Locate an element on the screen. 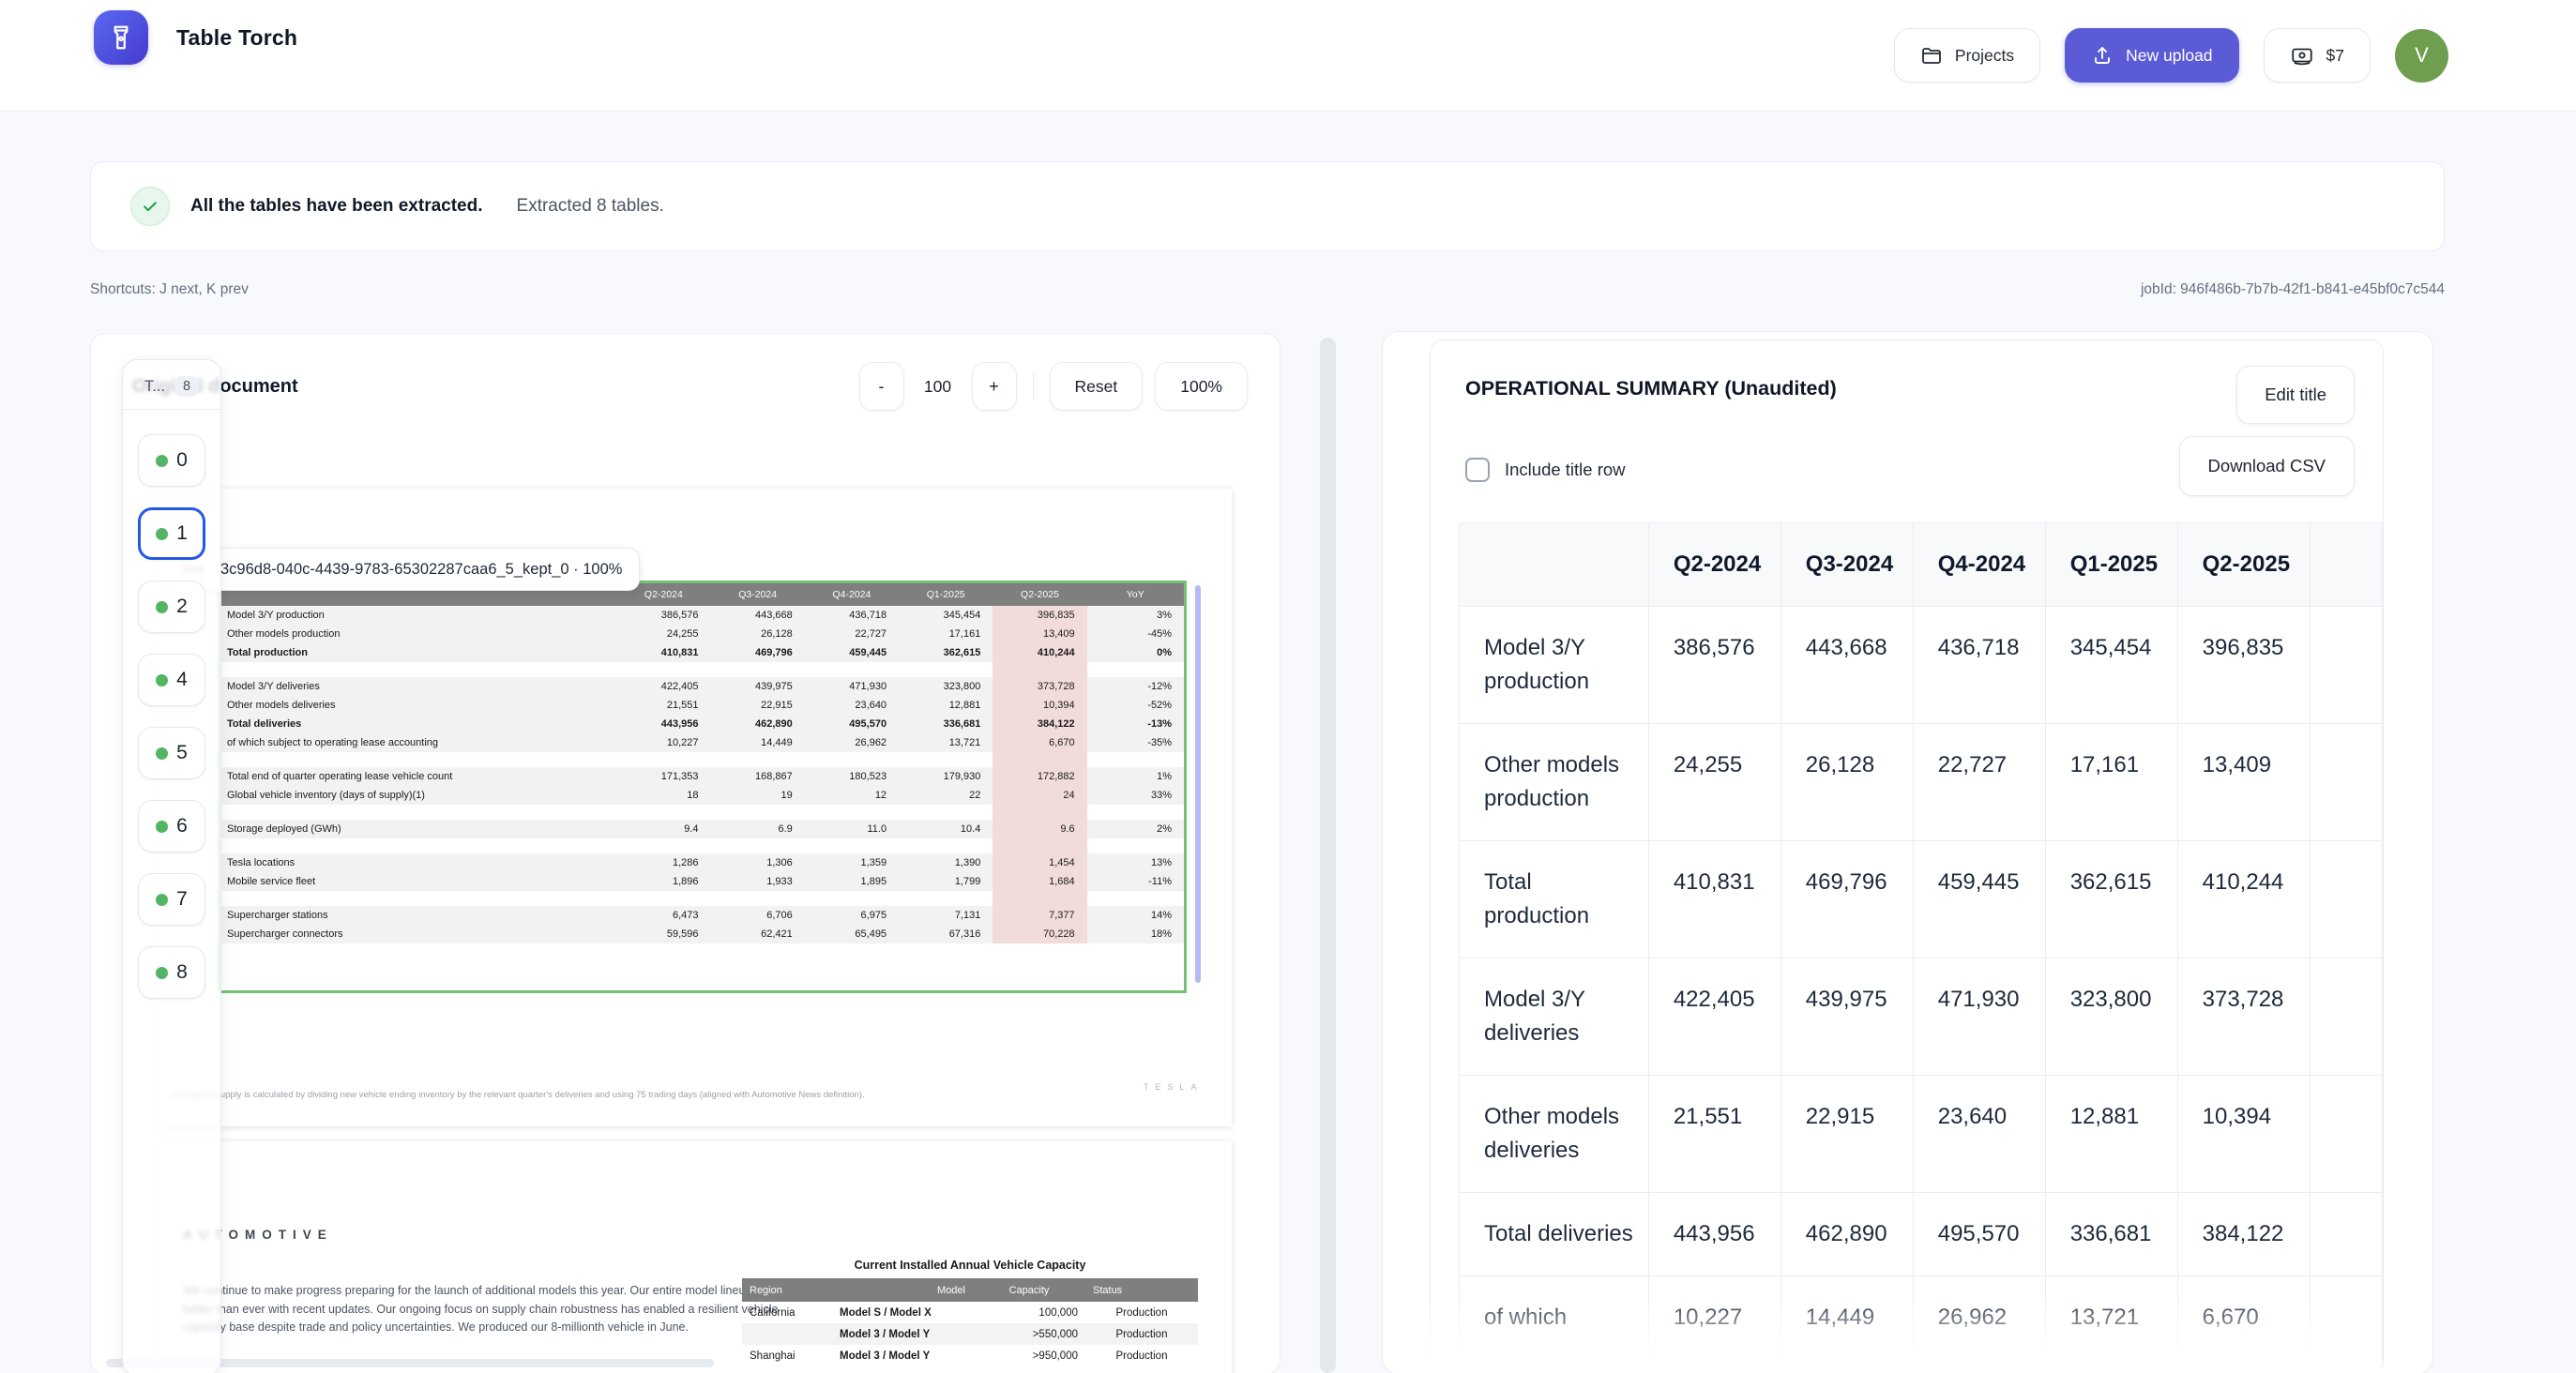 This screenshot has height=1373, width=2576. zoom-out-button: - is located at coordinates (881, 386).